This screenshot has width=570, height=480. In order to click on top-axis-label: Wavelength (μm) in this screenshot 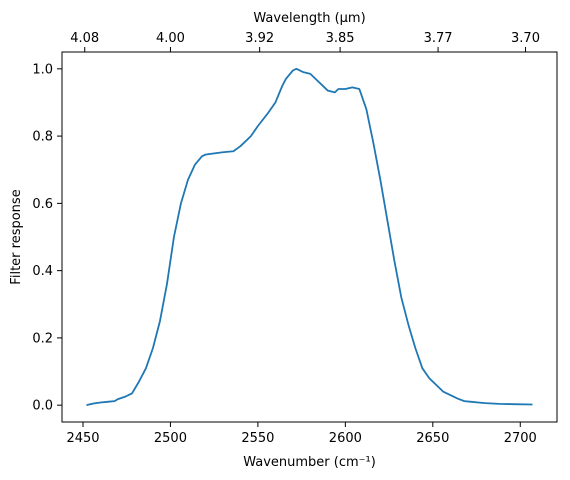, I will do `click(309, 18)`.